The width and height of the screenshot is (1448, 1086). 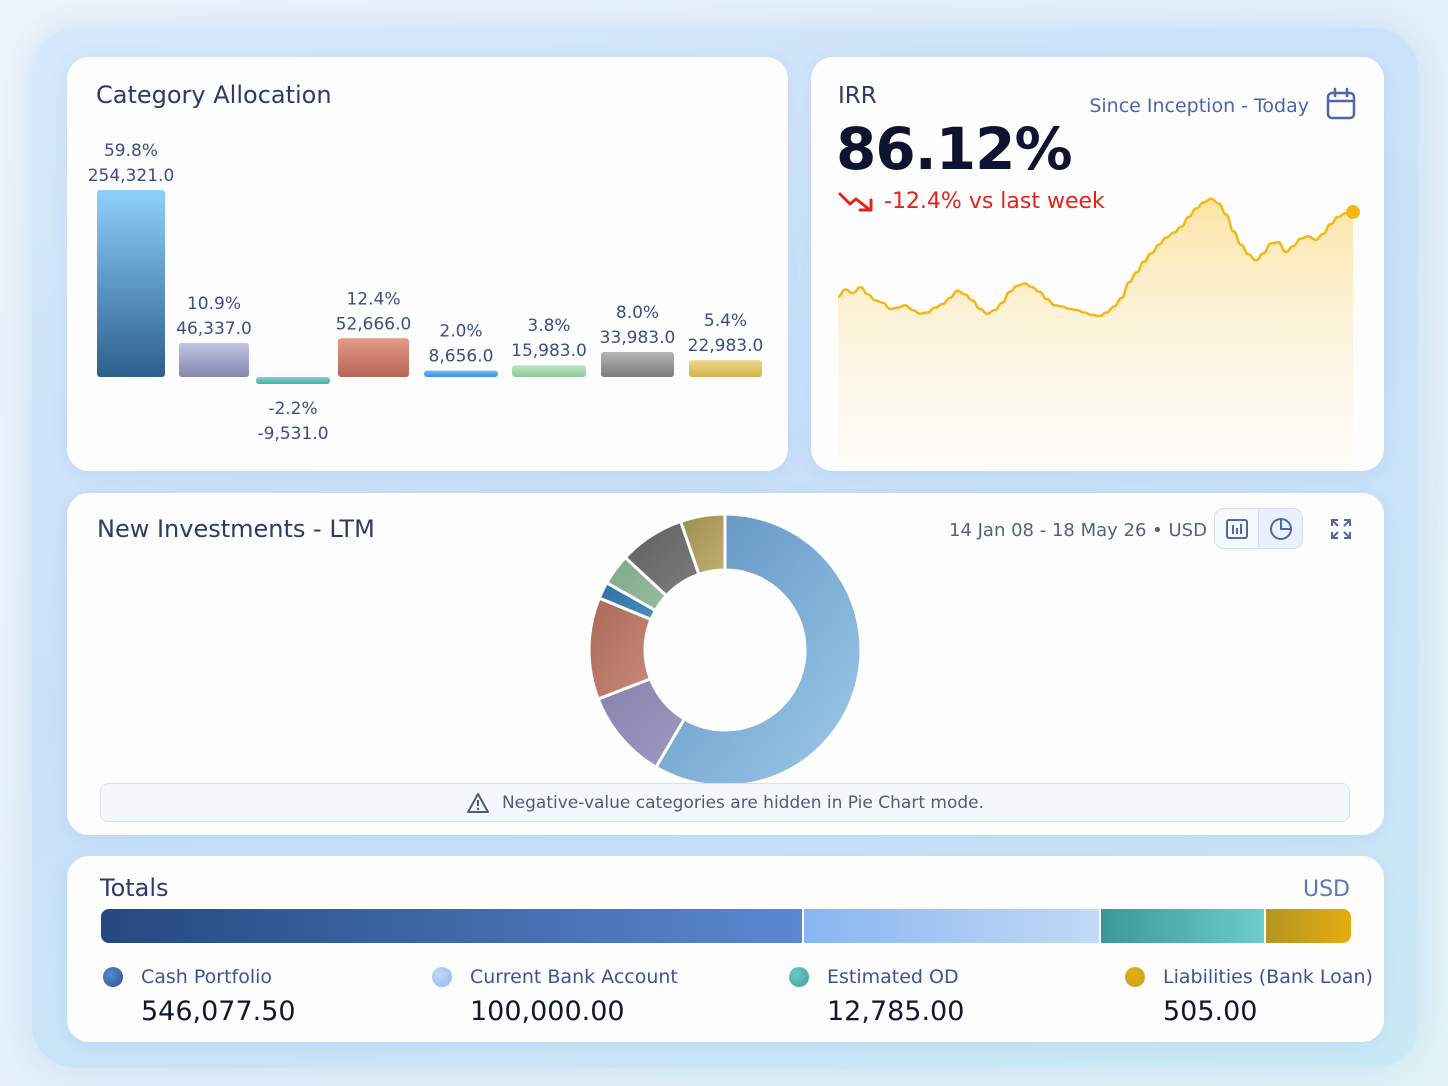 I want to click on bar-value-label: 22,983.0, so click(x=726, y=346).